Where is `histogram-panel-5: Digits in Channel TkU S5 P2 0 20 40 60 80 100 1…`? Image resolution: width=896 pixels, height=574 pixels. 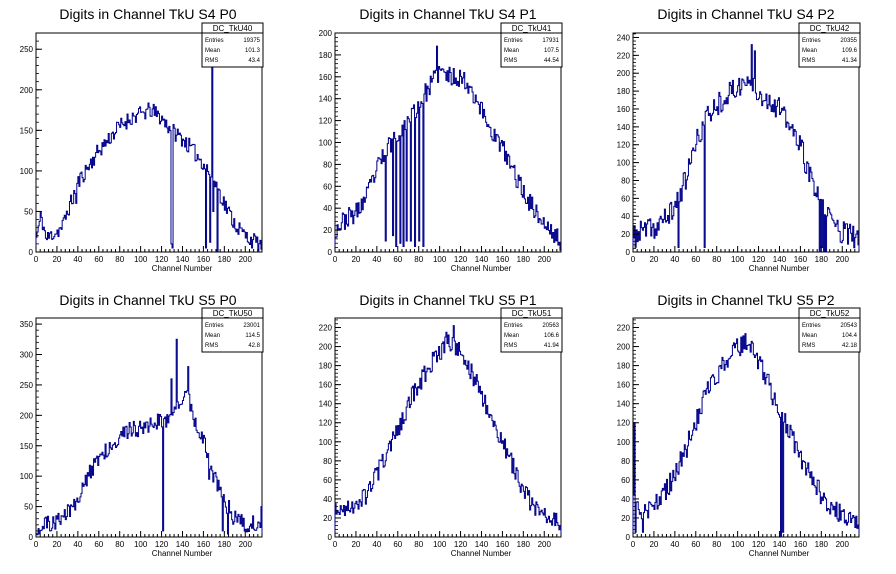 histogram-panel-5: Digits in Channel TkU S5 P2 0 20 40 60 80 100 1… is located at coordinates (739, 425).